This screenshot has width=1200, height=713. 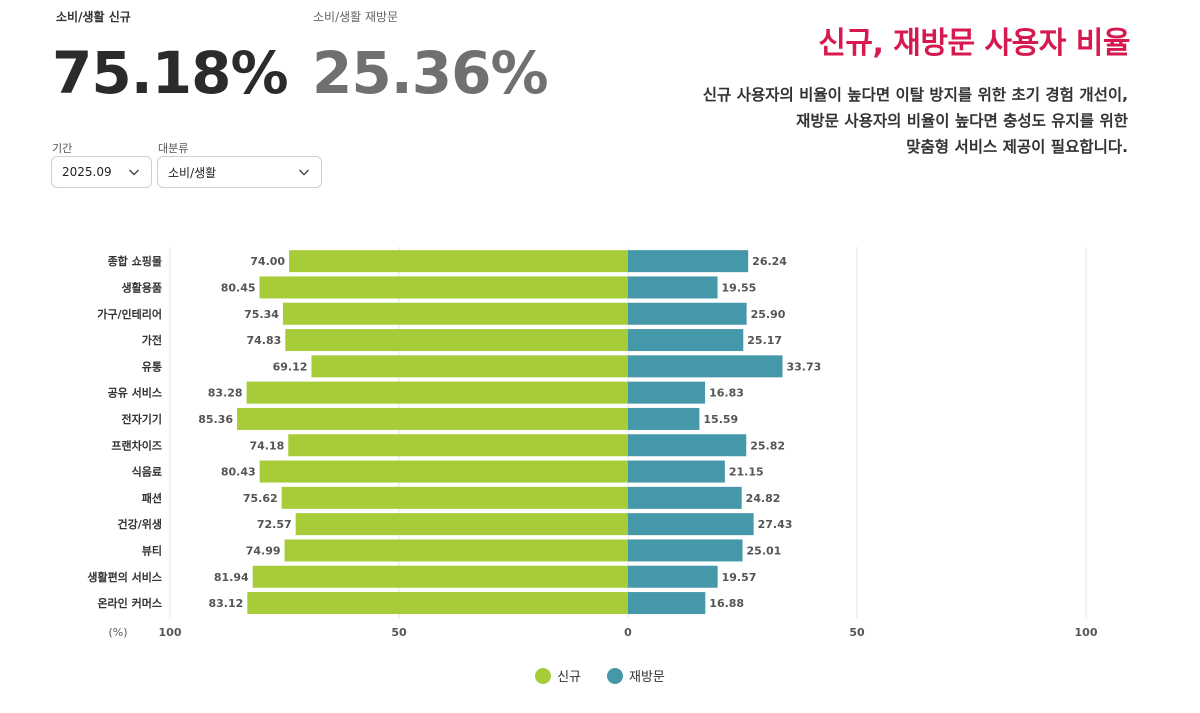 I want to click on category-filter-label: 대분류, so click(x=173, y=148).